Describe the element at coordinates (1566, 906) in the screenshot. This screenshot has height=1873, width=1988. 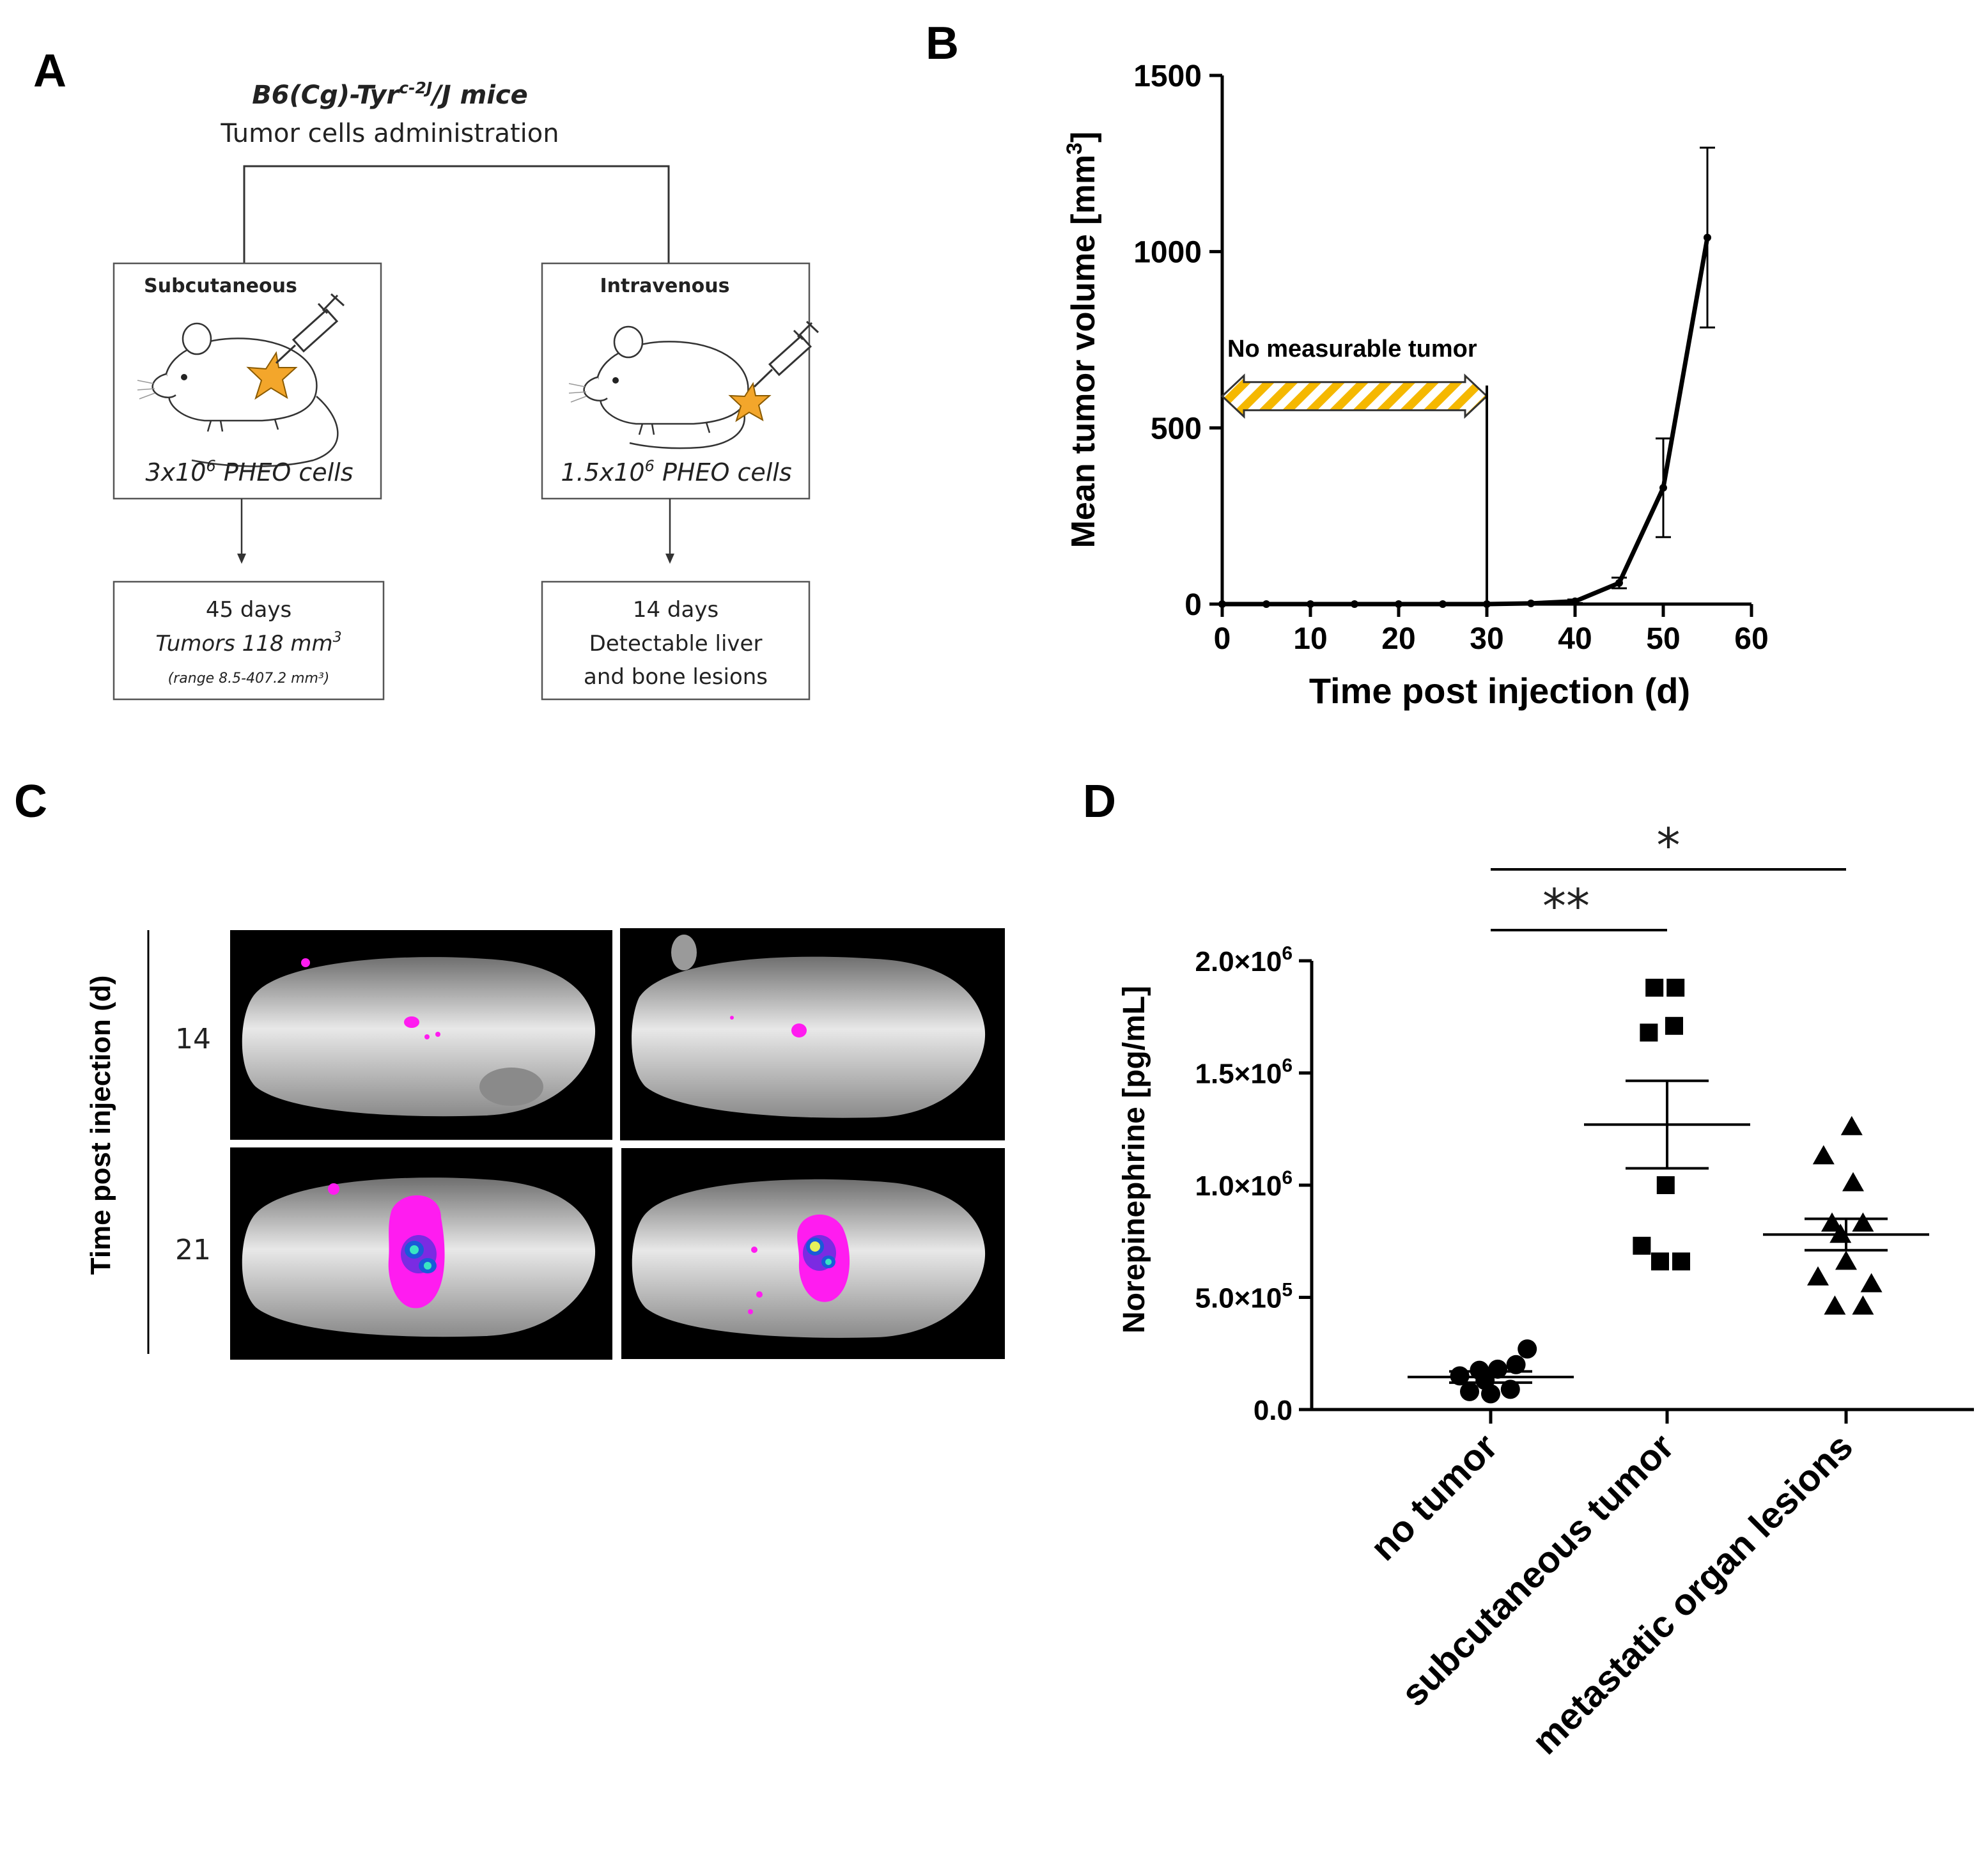
I see `significance-label: **` at that location.